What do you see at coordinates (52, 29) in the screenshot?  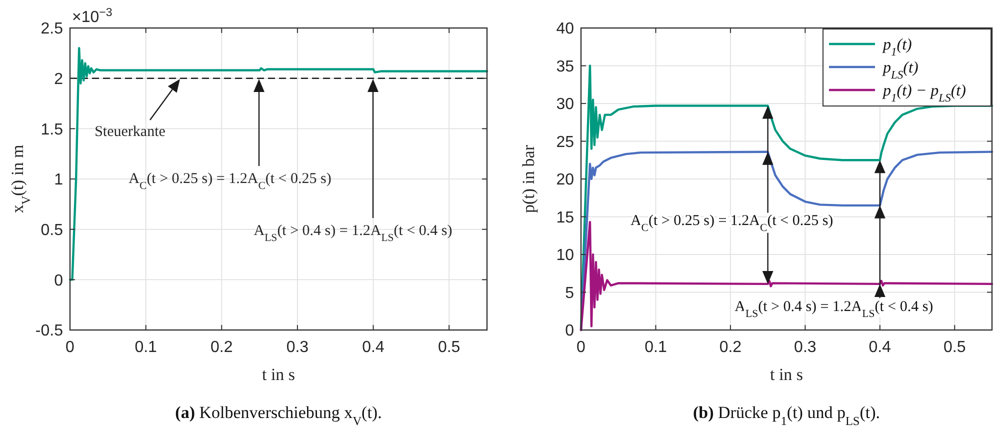 I see `y-tick-label: 2.5` at bounding box center [52, 29].